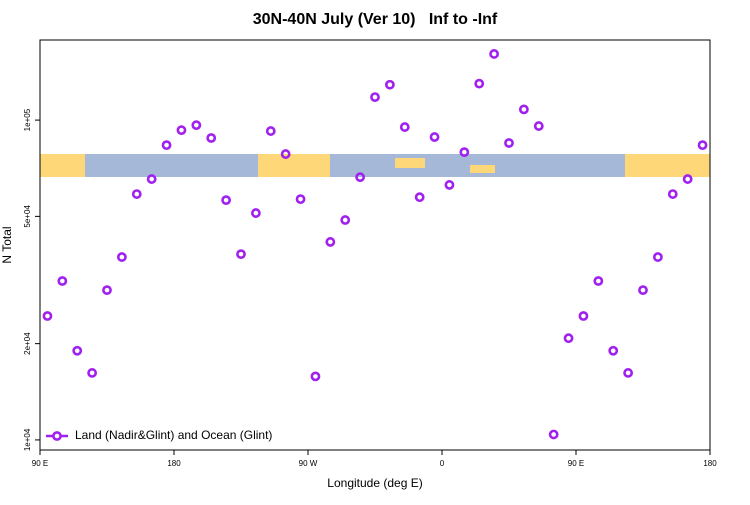  Describe the element at coordinates (27, 439) in the screenshot. I see `y-tick-label: 1e+04` at that location.